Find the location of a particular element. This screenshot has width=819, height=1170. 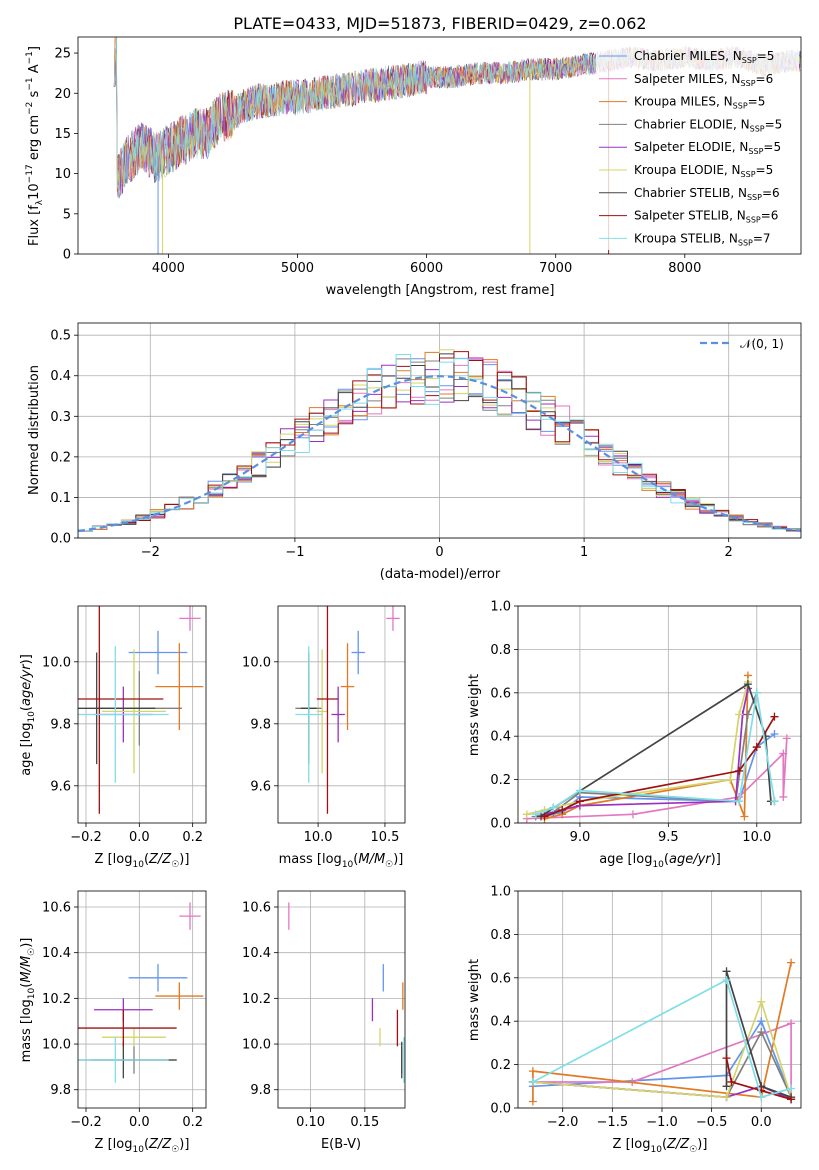

y-tick-label: 0.6 is located at coordinates (500, 978).